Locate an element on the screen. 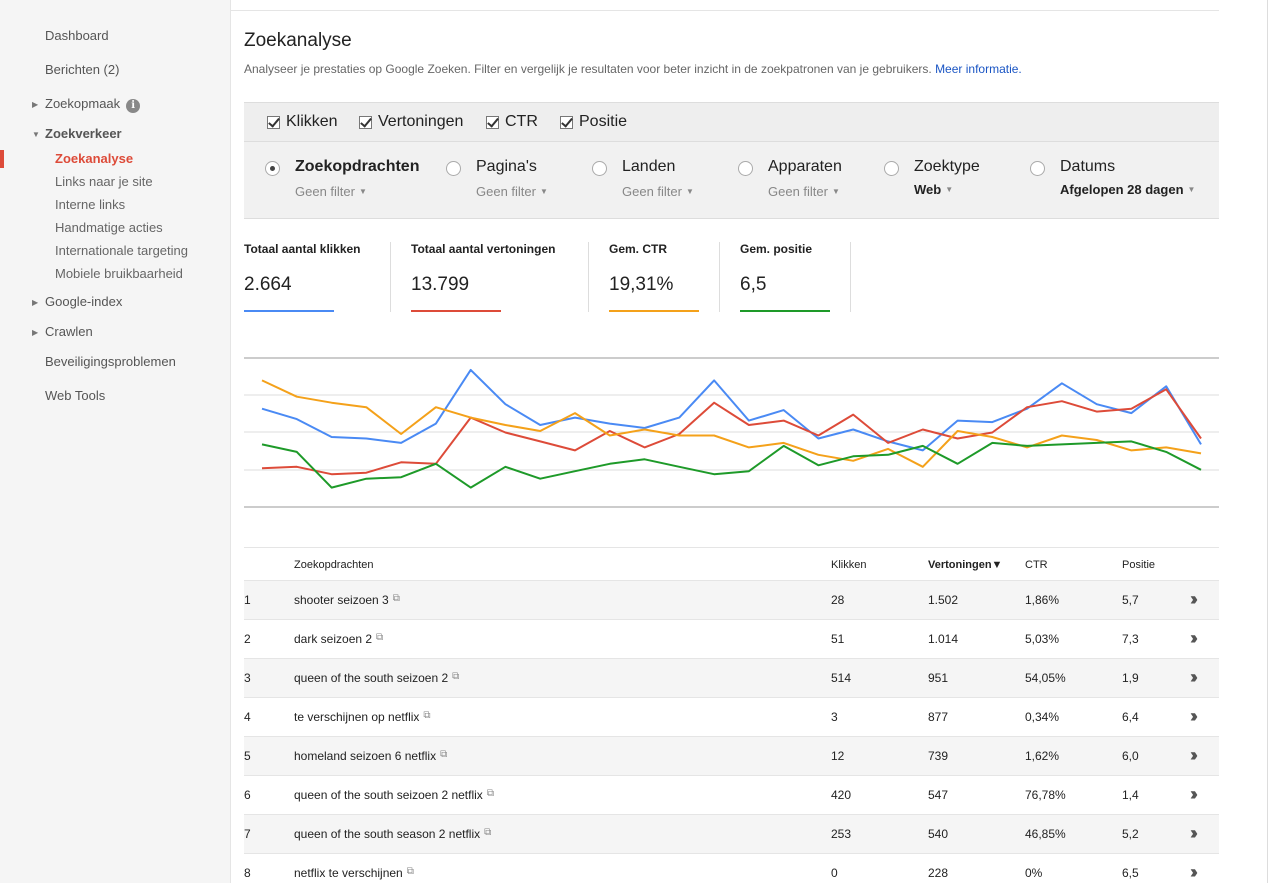 This screenshot has height=883, width=1269. row-position-text: 6,5 is located at coordinates (1130, 873).